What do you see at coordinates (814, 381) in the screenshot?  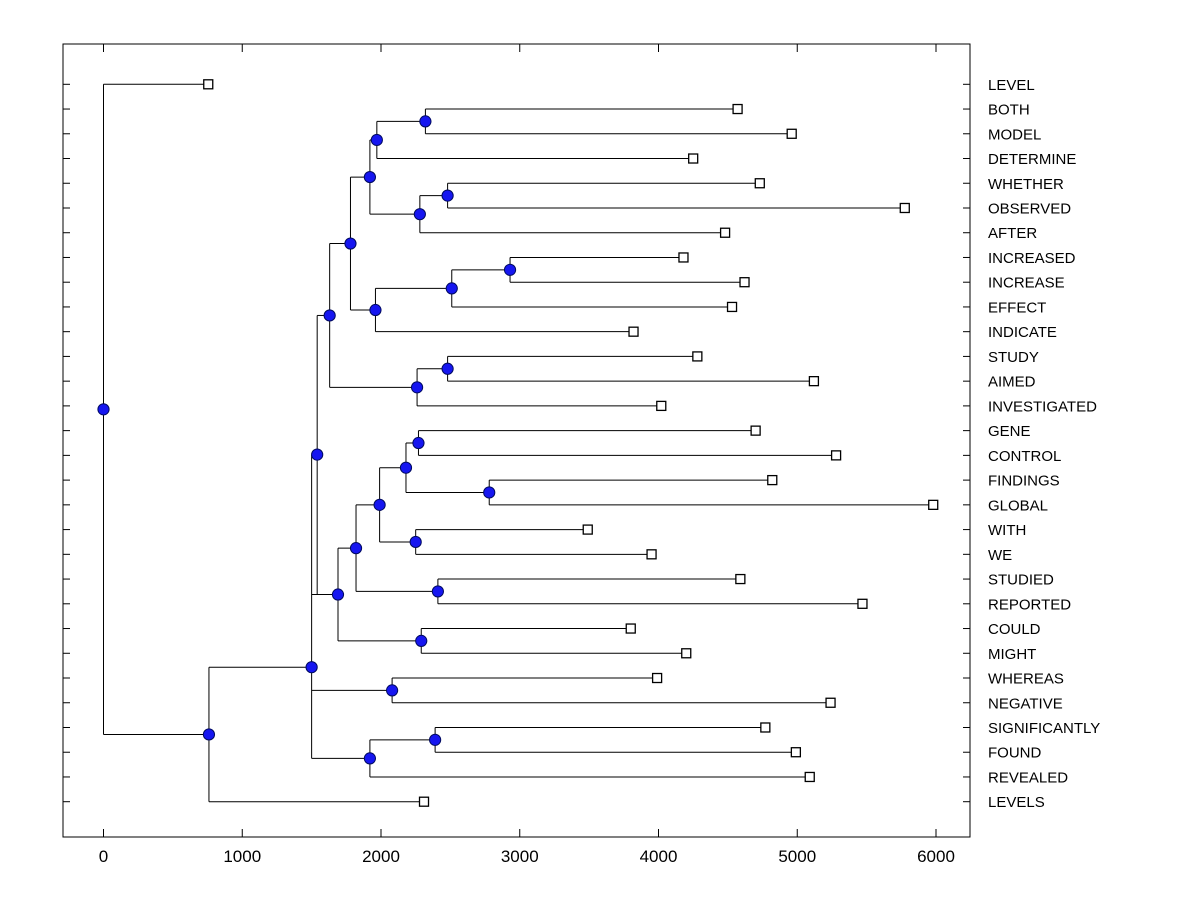 I see `leaf-marker-aimed` at bounding box center [814, 381].